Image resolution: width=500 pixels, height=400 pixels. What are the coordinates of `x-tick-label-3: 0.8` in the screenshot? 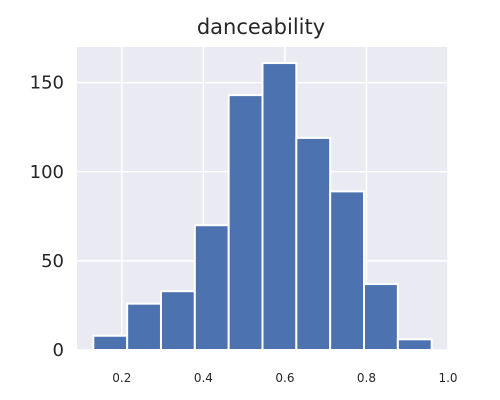 It's located at (366, 378).